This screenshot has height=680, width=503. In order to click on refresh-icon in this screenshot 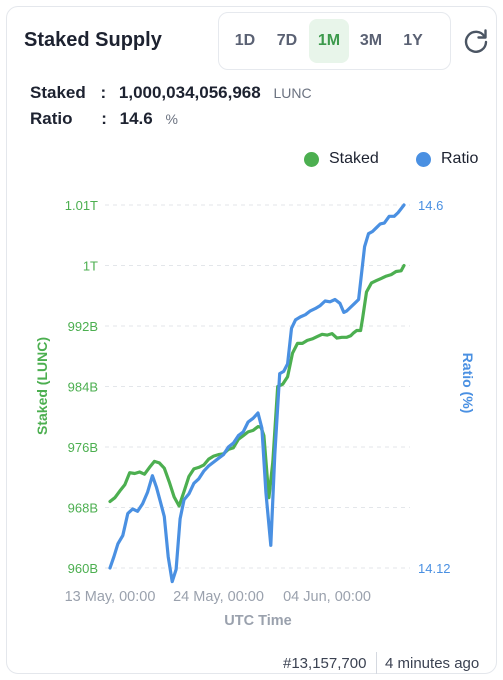, I will do `click(476, 41)`.